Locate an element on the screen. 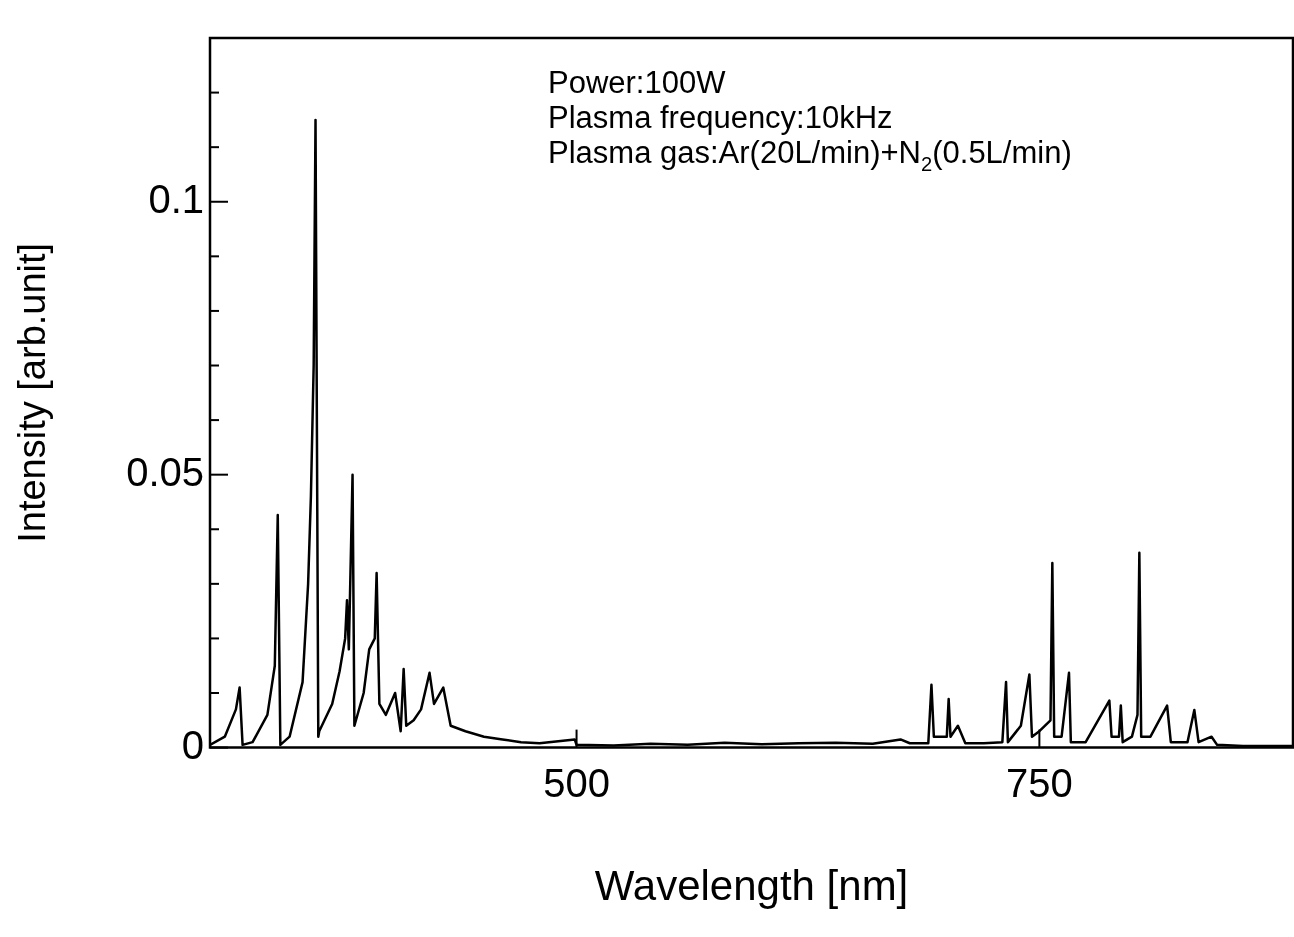 Image resolution: width=1294 pixels, height=937 pixels. annotation: Power:100W is located at coordinates (637, 82).